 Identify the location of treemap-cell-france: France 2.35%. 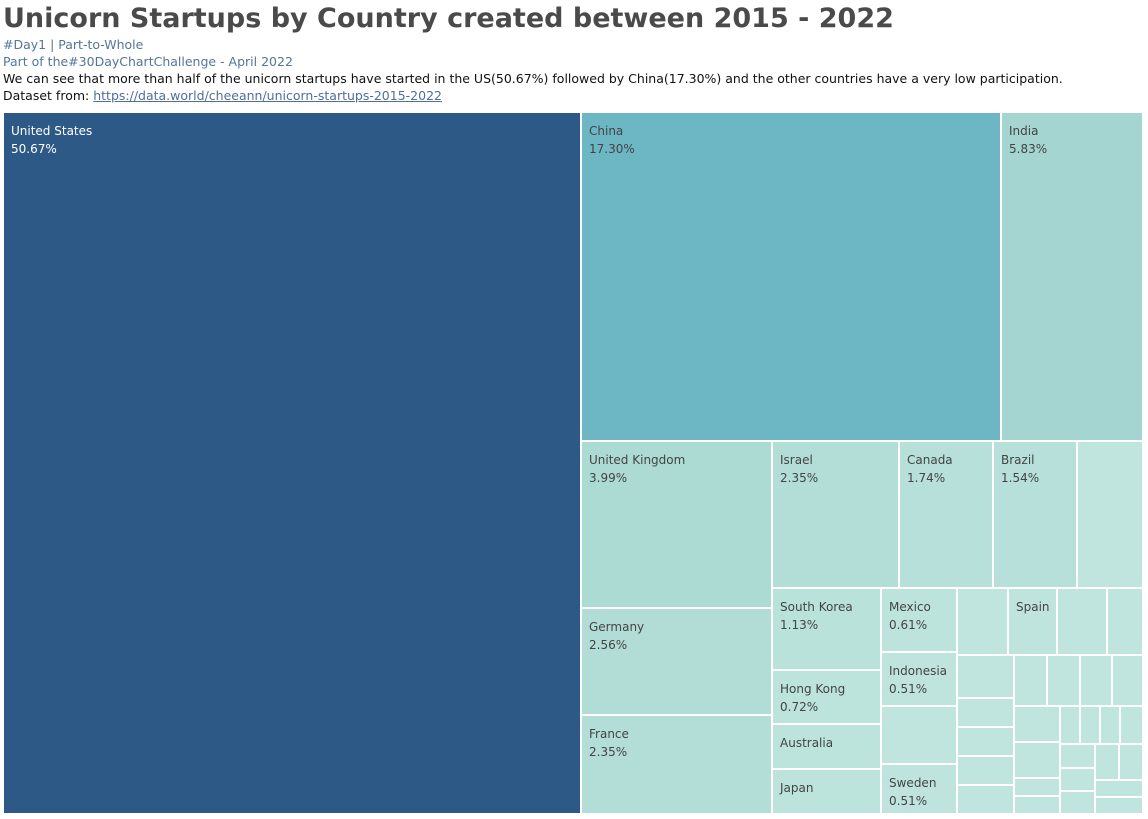
(676, 764).